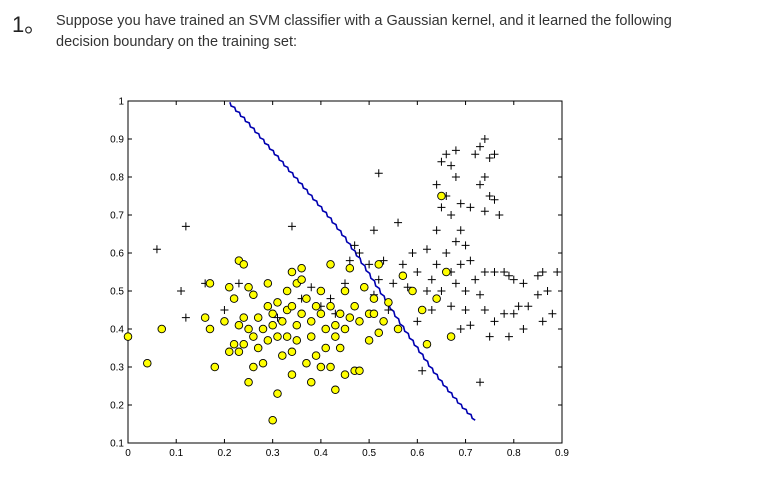  I want to click on y-tick-label: 0.2, so click(117, 406).